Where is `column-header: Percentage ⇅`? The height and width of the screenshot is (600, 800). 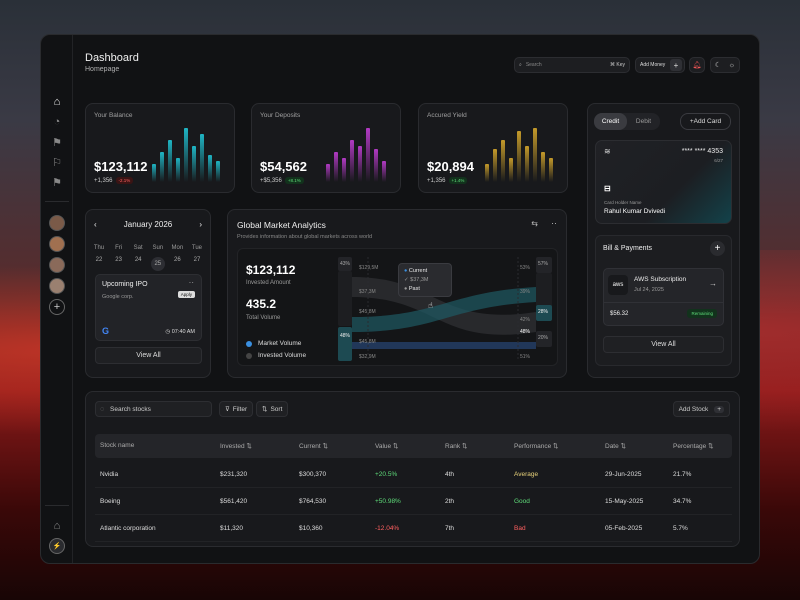
column-header: Percentage ⇅ is located at coordinates (693, 446).